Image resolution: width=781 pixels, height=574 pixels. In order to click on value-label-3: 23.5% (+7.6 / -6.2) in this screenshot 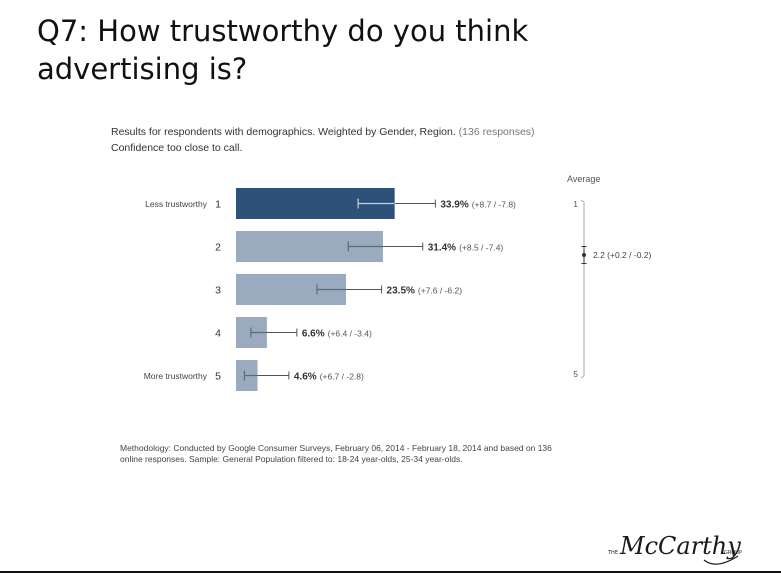, I will do `click(425, 291)`.